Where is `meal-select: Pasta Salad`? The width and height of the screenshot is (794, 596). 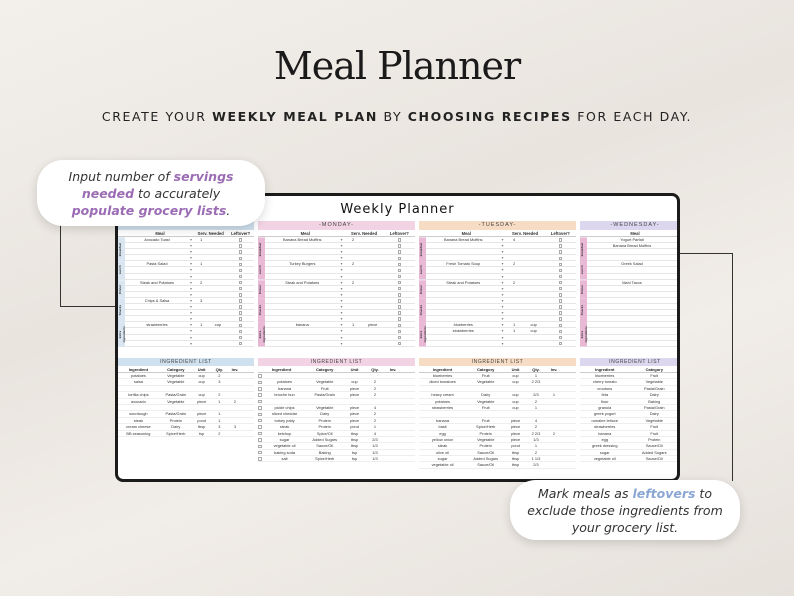 meal-select: Pasta Salad is located at coordinates (157, 264).